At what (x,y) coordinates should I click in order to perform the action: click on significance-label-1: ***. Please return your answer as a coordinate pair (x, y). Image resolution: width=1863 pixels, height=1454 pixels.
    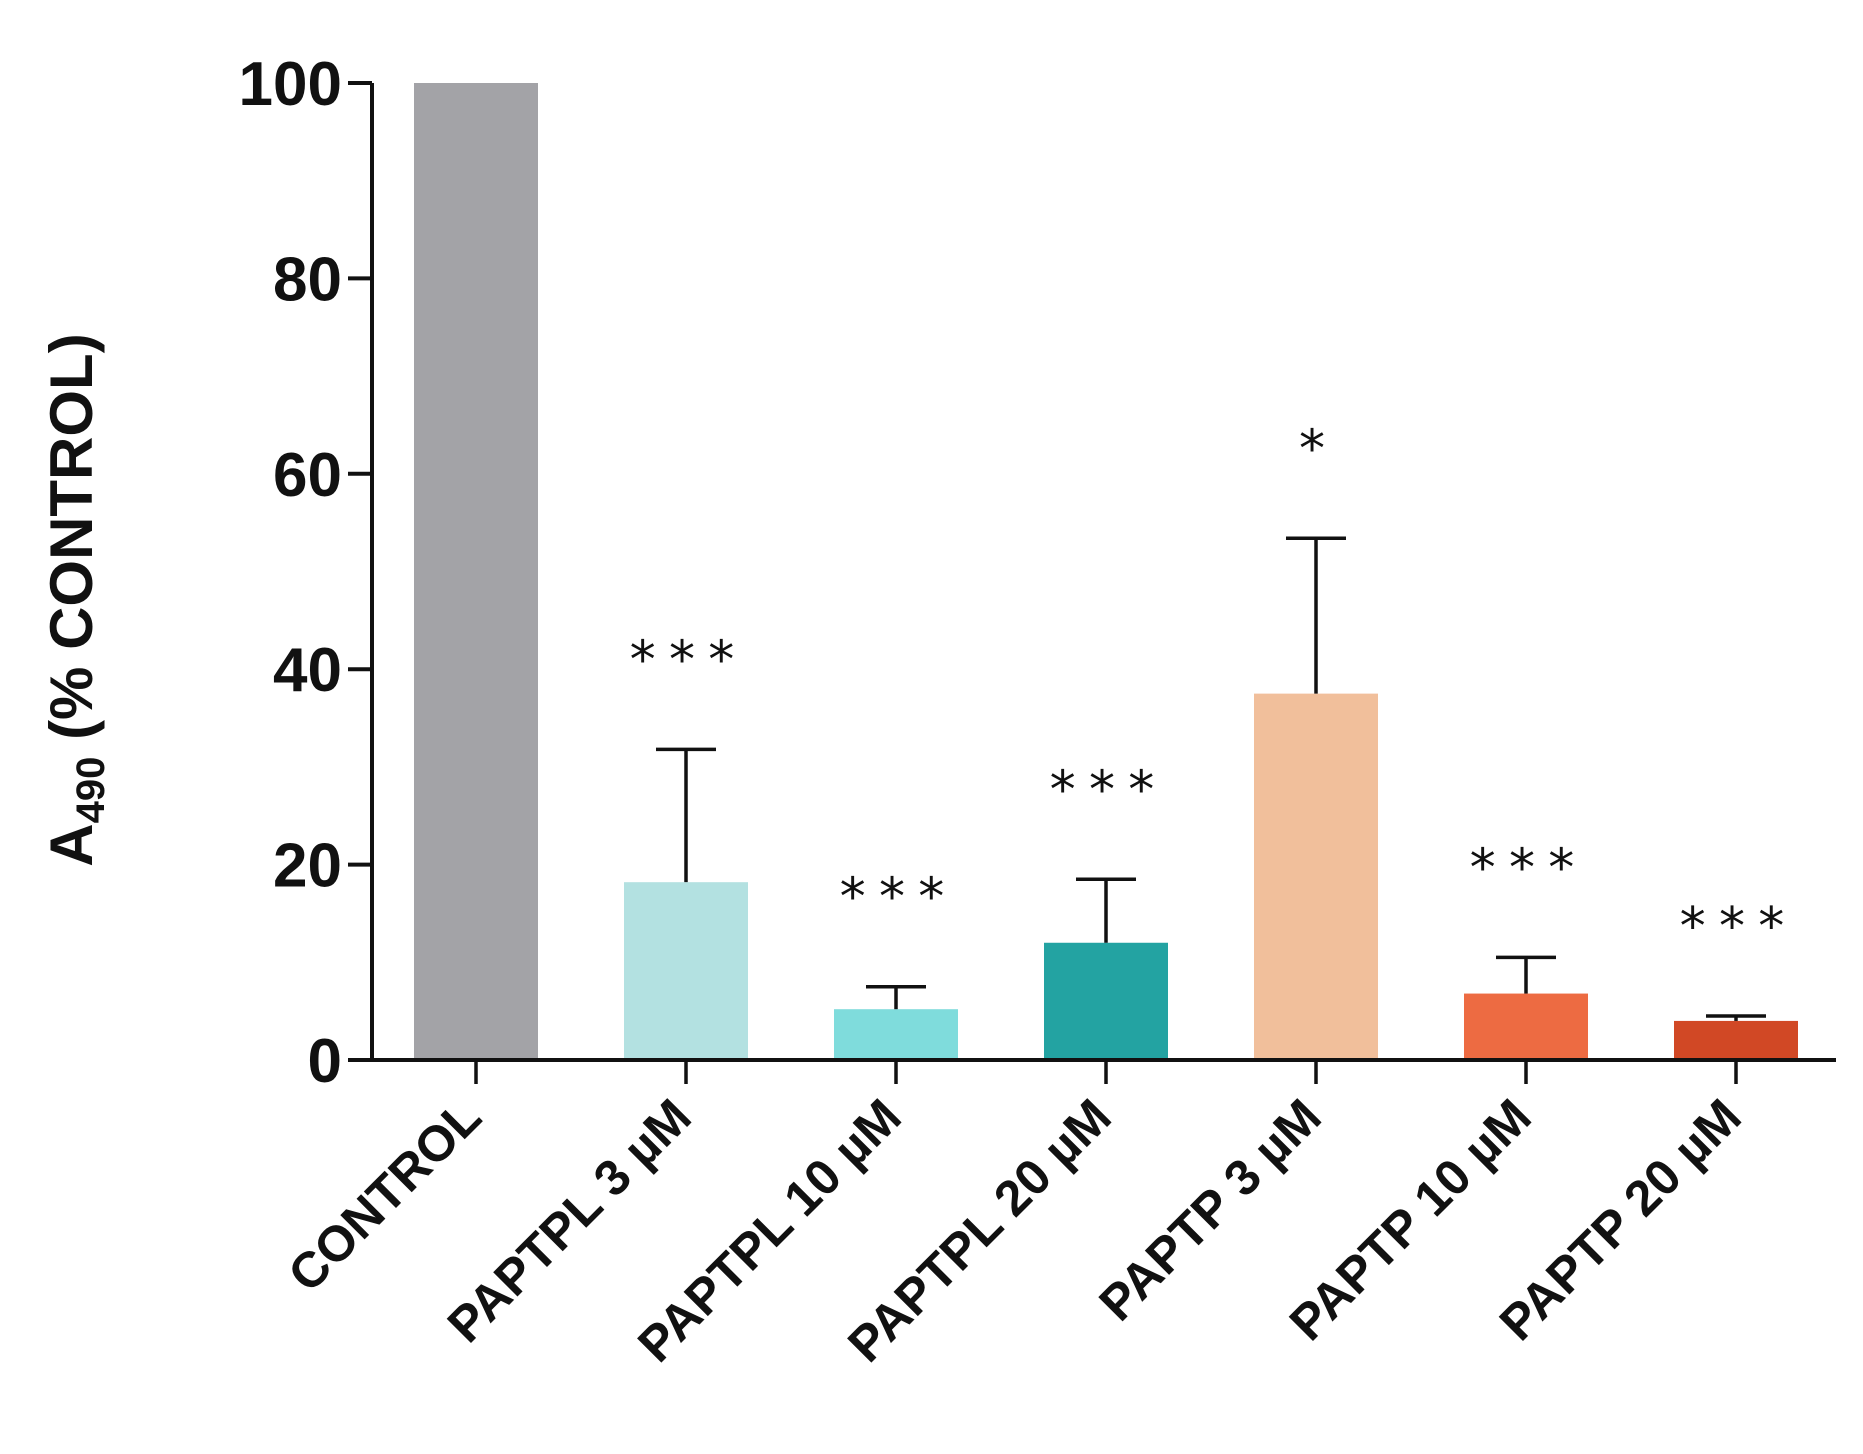
    Looking at the image, I should click on (686, 660).